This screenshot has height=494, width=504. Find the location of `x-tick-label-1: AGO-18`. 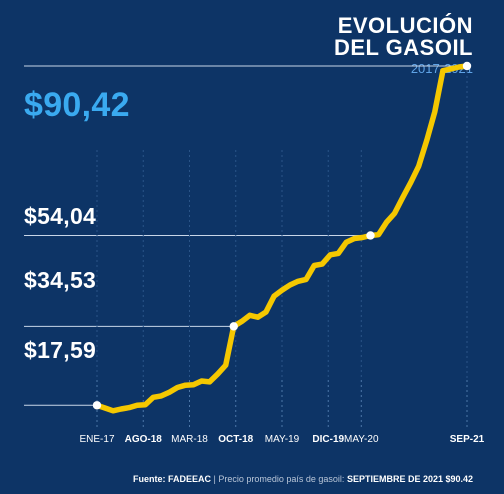

x-tick-label-1: AGO-18 is located at coordinates (144, 439).